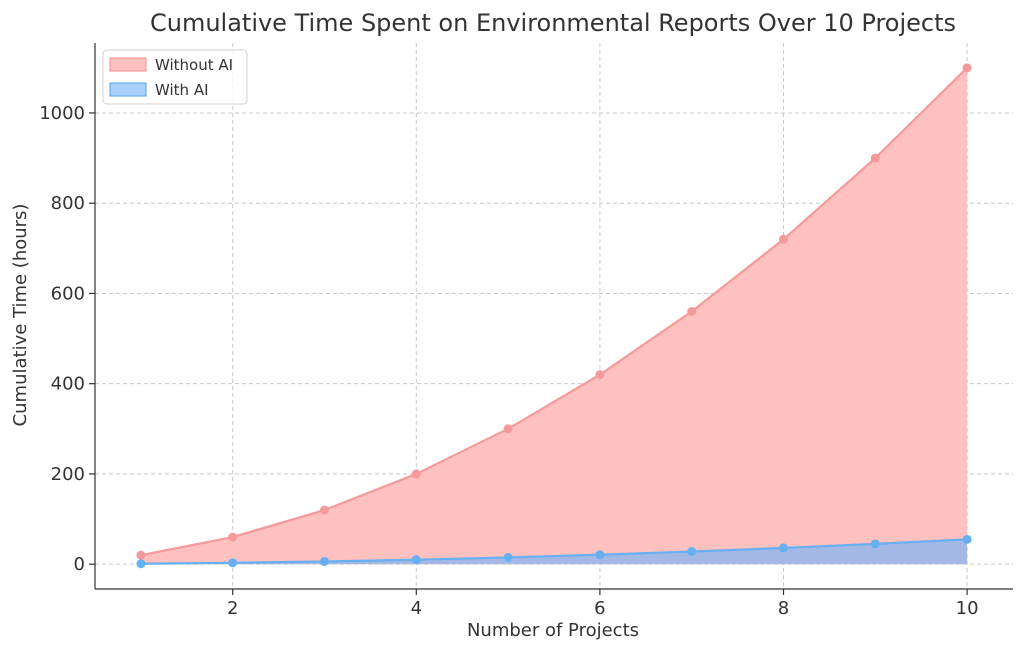 This screenshot has height=652, width=1024. Describe the element at coordinates (182, 90) in the screenshot. I see `legend-label-with-ai: With AI` at that location.